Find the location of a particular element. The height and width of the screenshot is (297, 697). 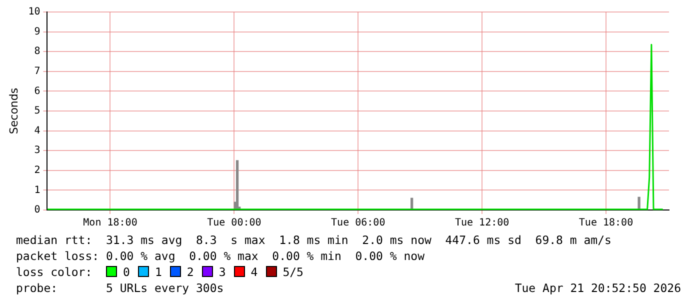

x-tick-label: Tue 12:00 is located at coordinates (482, 223).